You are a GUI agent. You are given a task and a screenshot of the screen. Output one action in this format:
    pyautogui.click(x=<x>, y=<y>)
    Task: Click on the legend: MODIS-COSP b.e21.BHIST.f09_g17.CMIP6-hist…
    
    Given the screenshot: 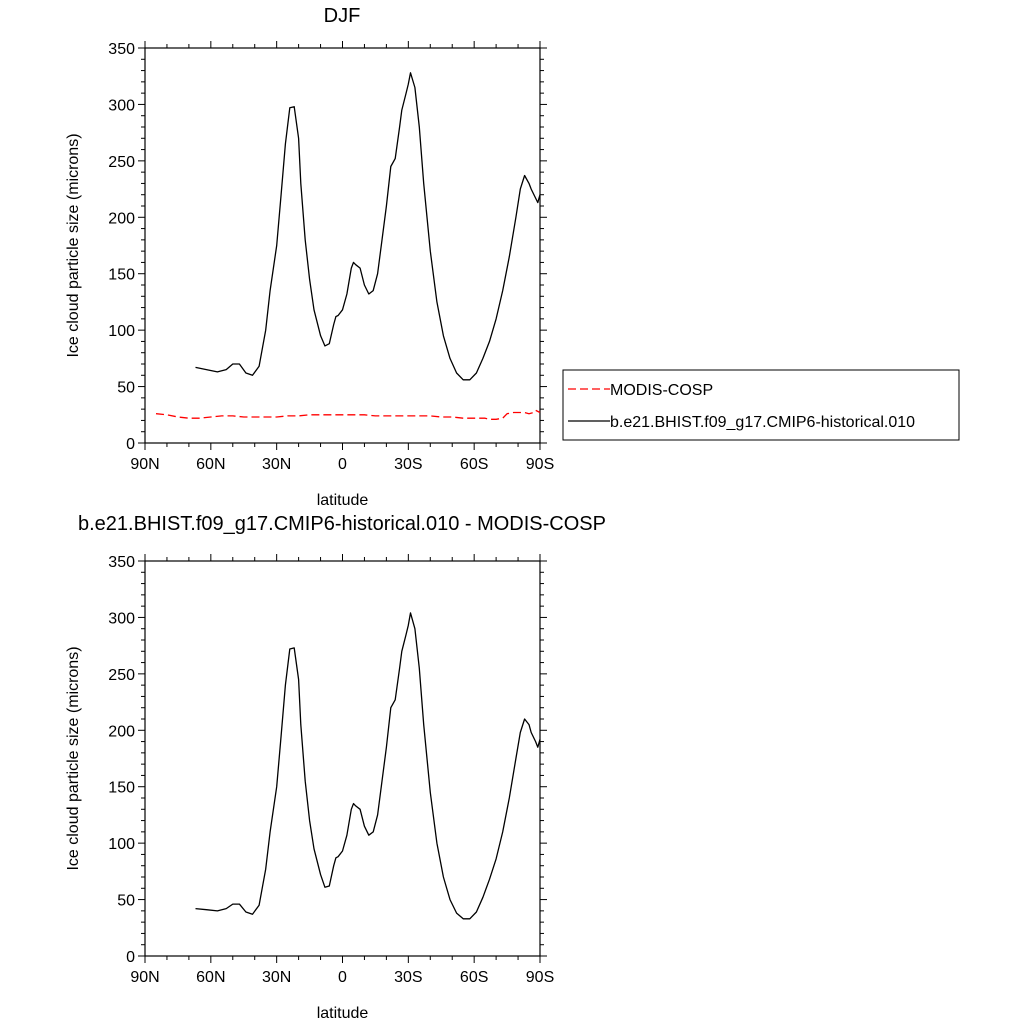 What is the action you would take?
    pyautogui.click(x=761, y=405)
    